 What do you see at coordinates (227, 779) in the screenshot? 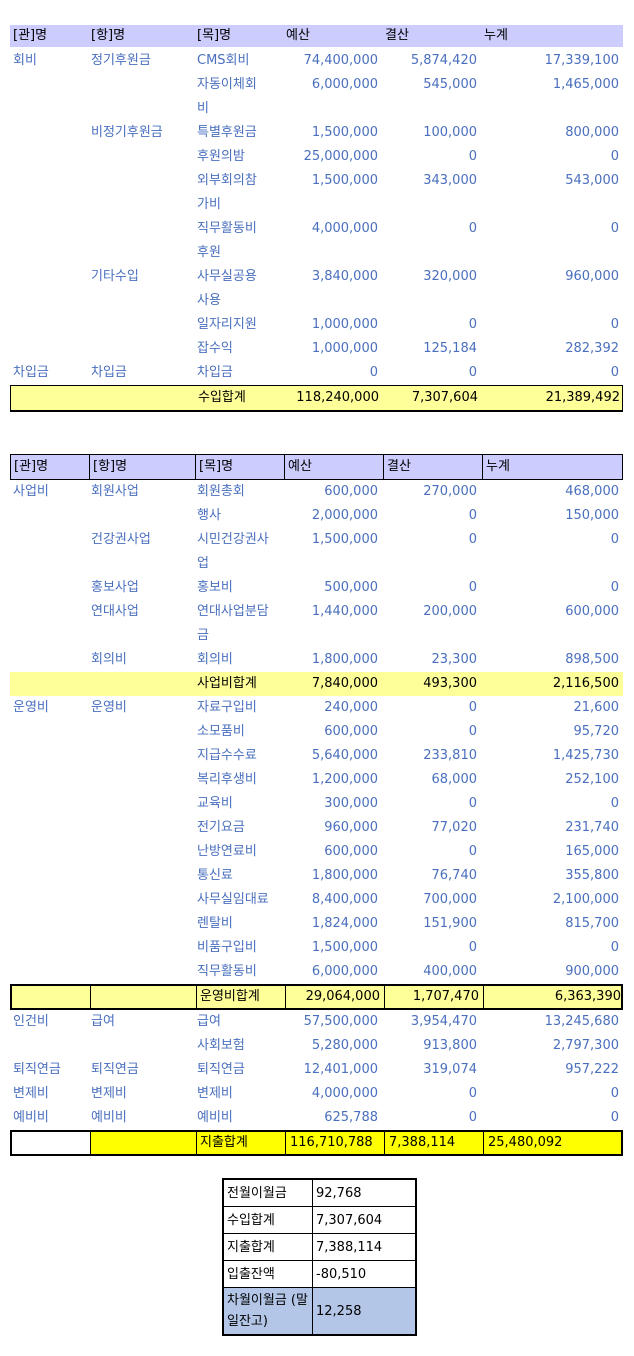
I see `cell-mok: 복리후생비` at bounding box center [227, 779].